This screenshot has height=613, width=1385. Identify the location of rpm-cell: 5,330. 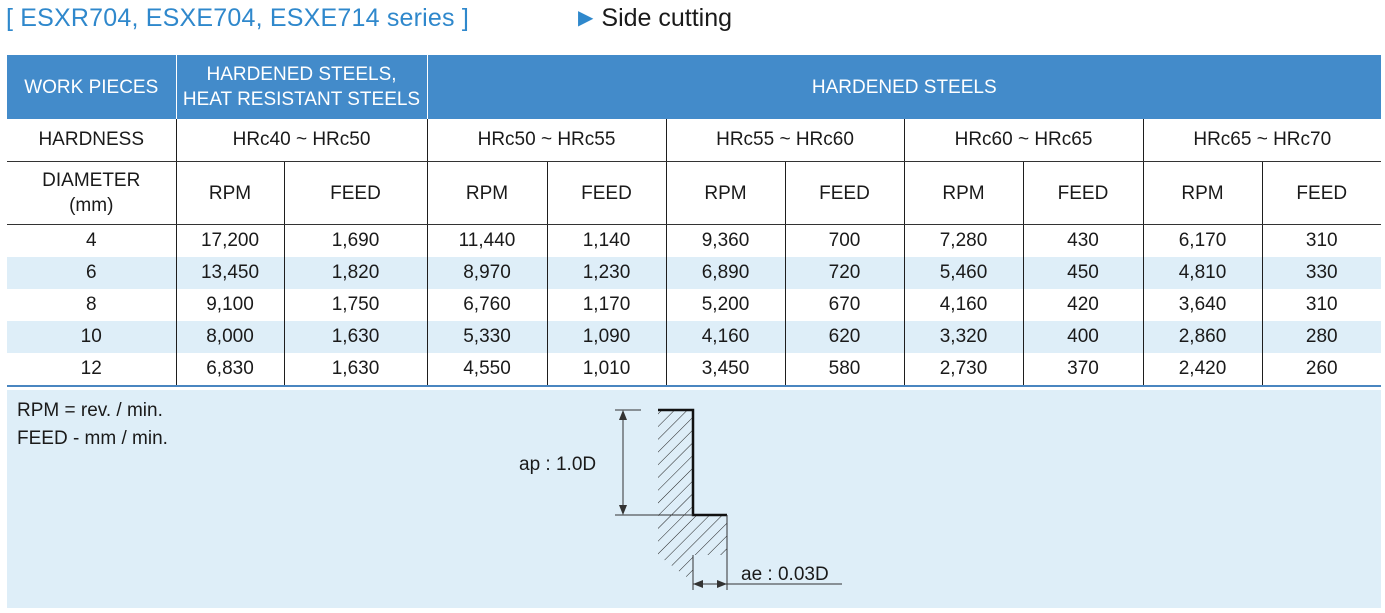
(486, 337).